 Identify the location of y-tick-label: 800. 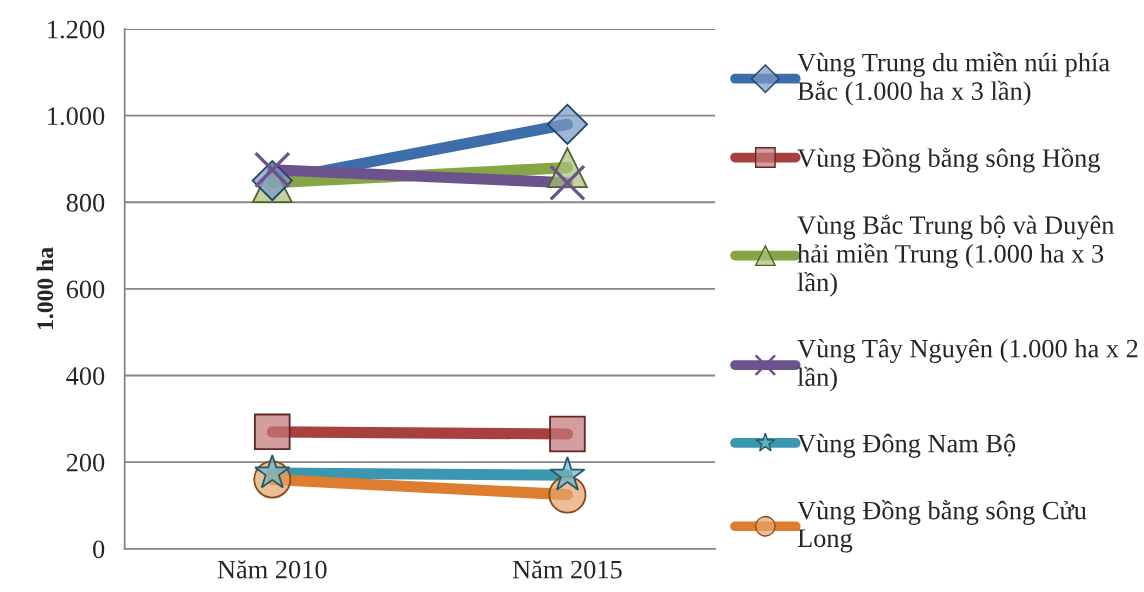
(85, 202).